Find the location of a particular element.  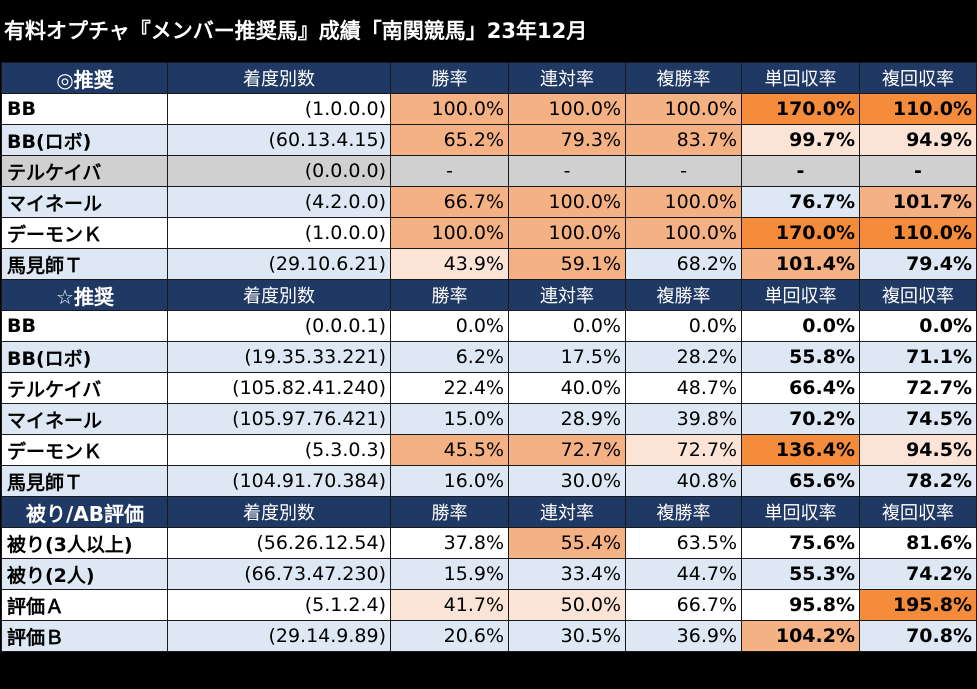

value-cell: 68.2% is located at coordinates (683, 264).